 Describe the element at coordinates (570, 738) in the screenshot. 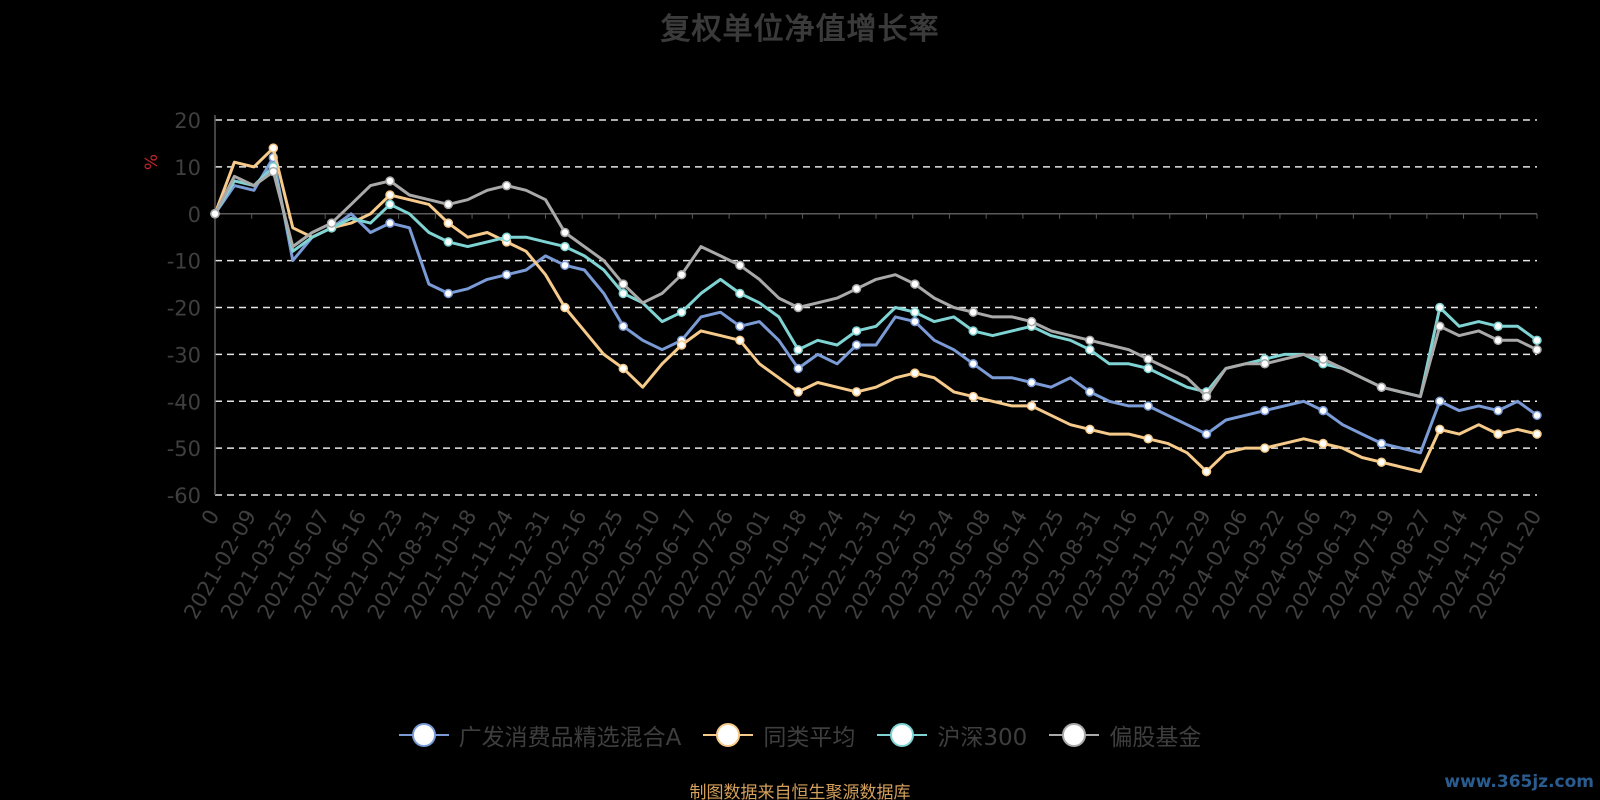

I see `legend-label: 广发消费品精选混合A` at that location.